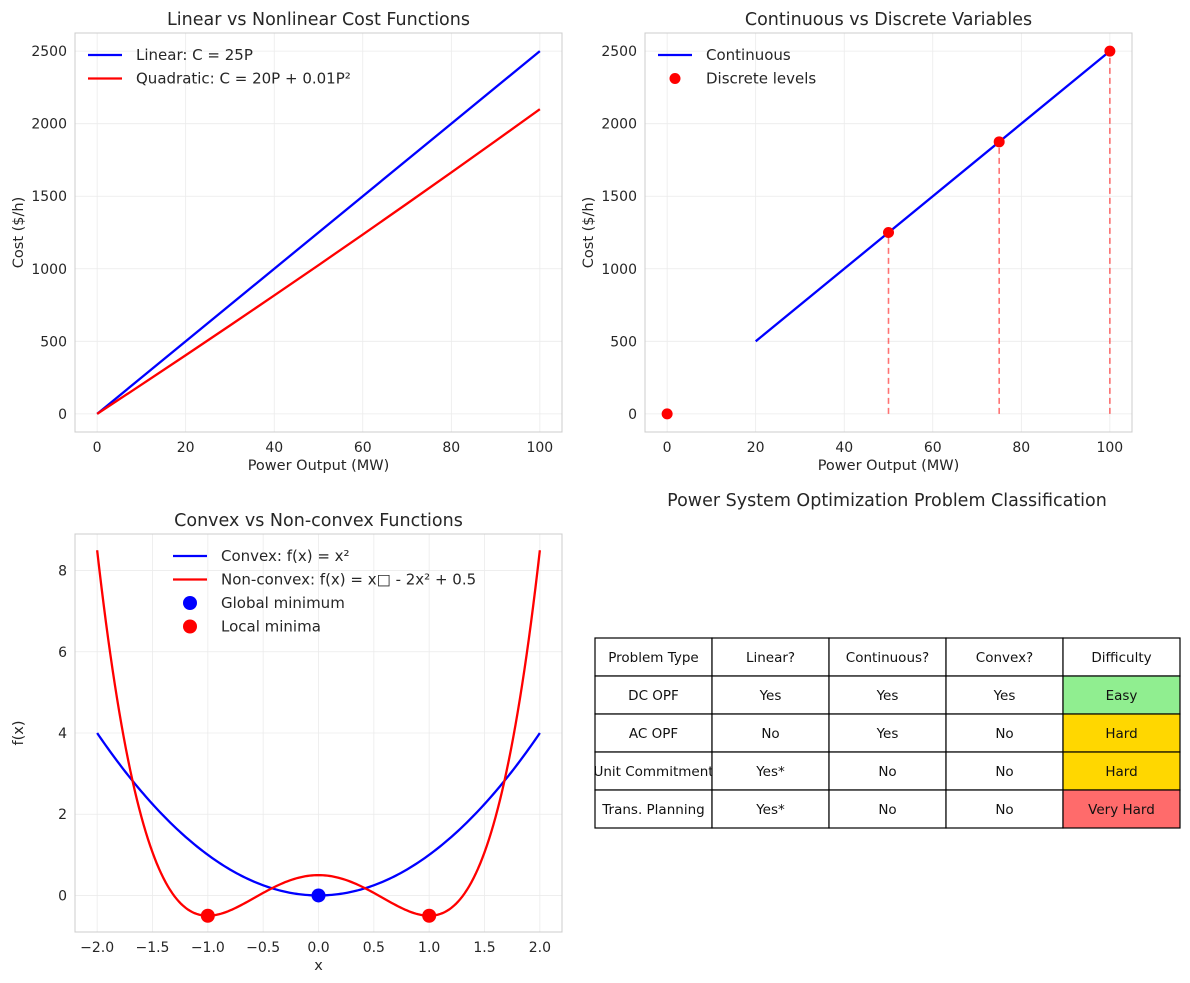 This screenshot has height=983, width=1190. What do you see at coordinates (619, 197) in the screenshot?
I see `y-tick-label: 1500` at bounding box center [619, 197].